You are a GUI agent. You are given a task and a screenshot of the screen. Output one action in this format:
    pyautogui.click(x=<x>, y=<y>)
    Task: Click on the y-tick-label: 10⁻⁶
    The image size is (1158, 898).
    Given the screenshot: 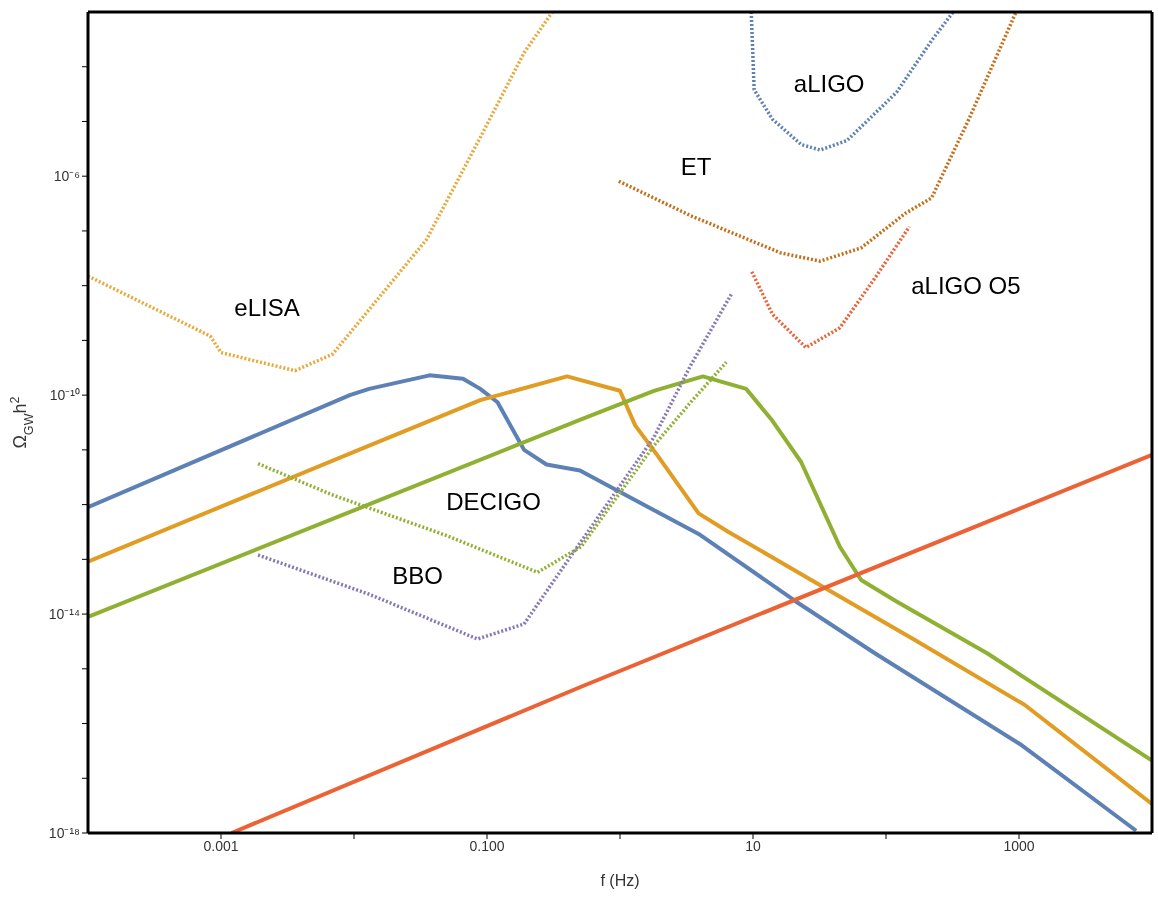 What is the action you would take?
    pyautogui.click(x=66, y=176)
    